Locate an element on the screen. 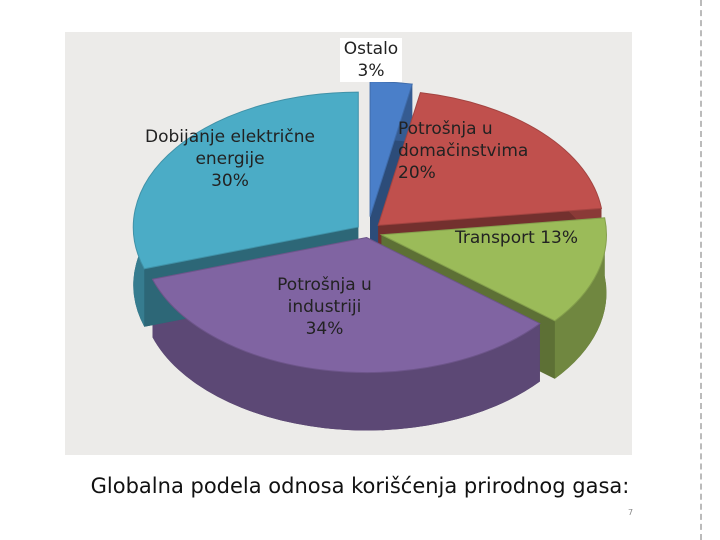 The height and width of the screenshot is (540, 720). slice-name: Ostalo is located at coordinates (371, 49).